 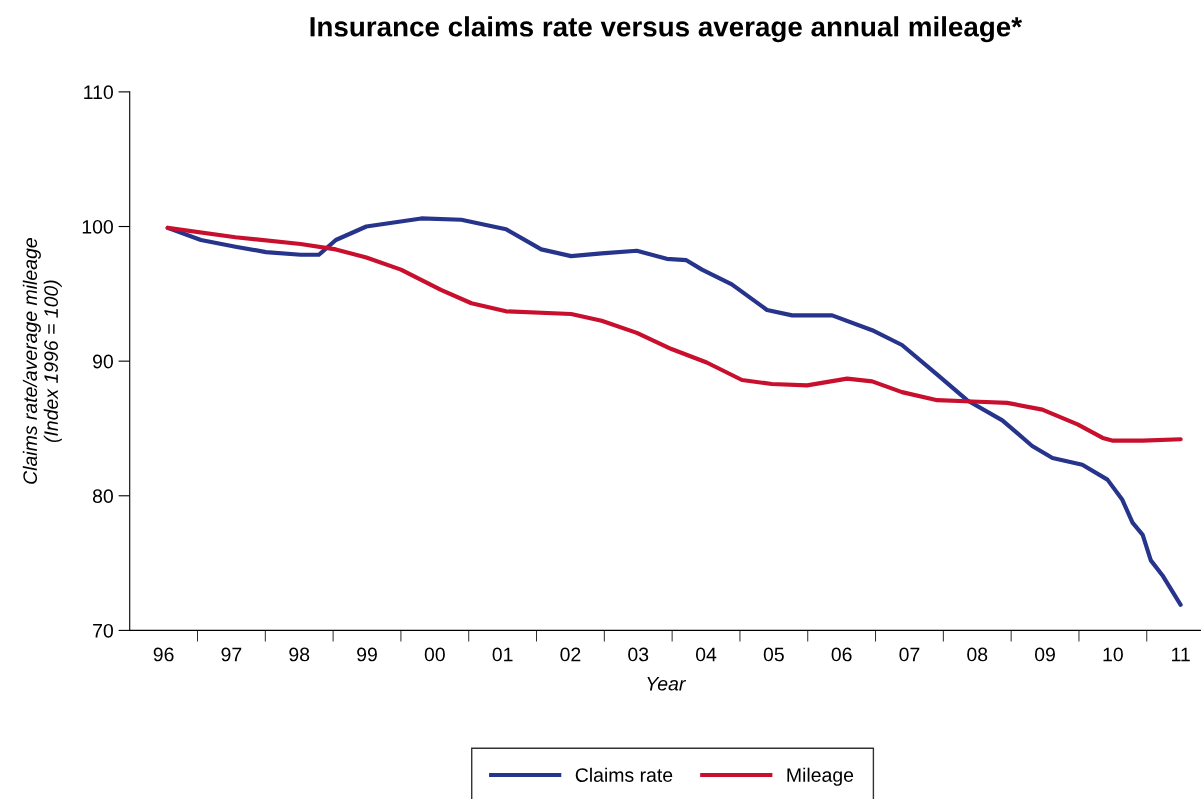 I want to click on legend-label: Claims rate, so click(x=624, y=774).